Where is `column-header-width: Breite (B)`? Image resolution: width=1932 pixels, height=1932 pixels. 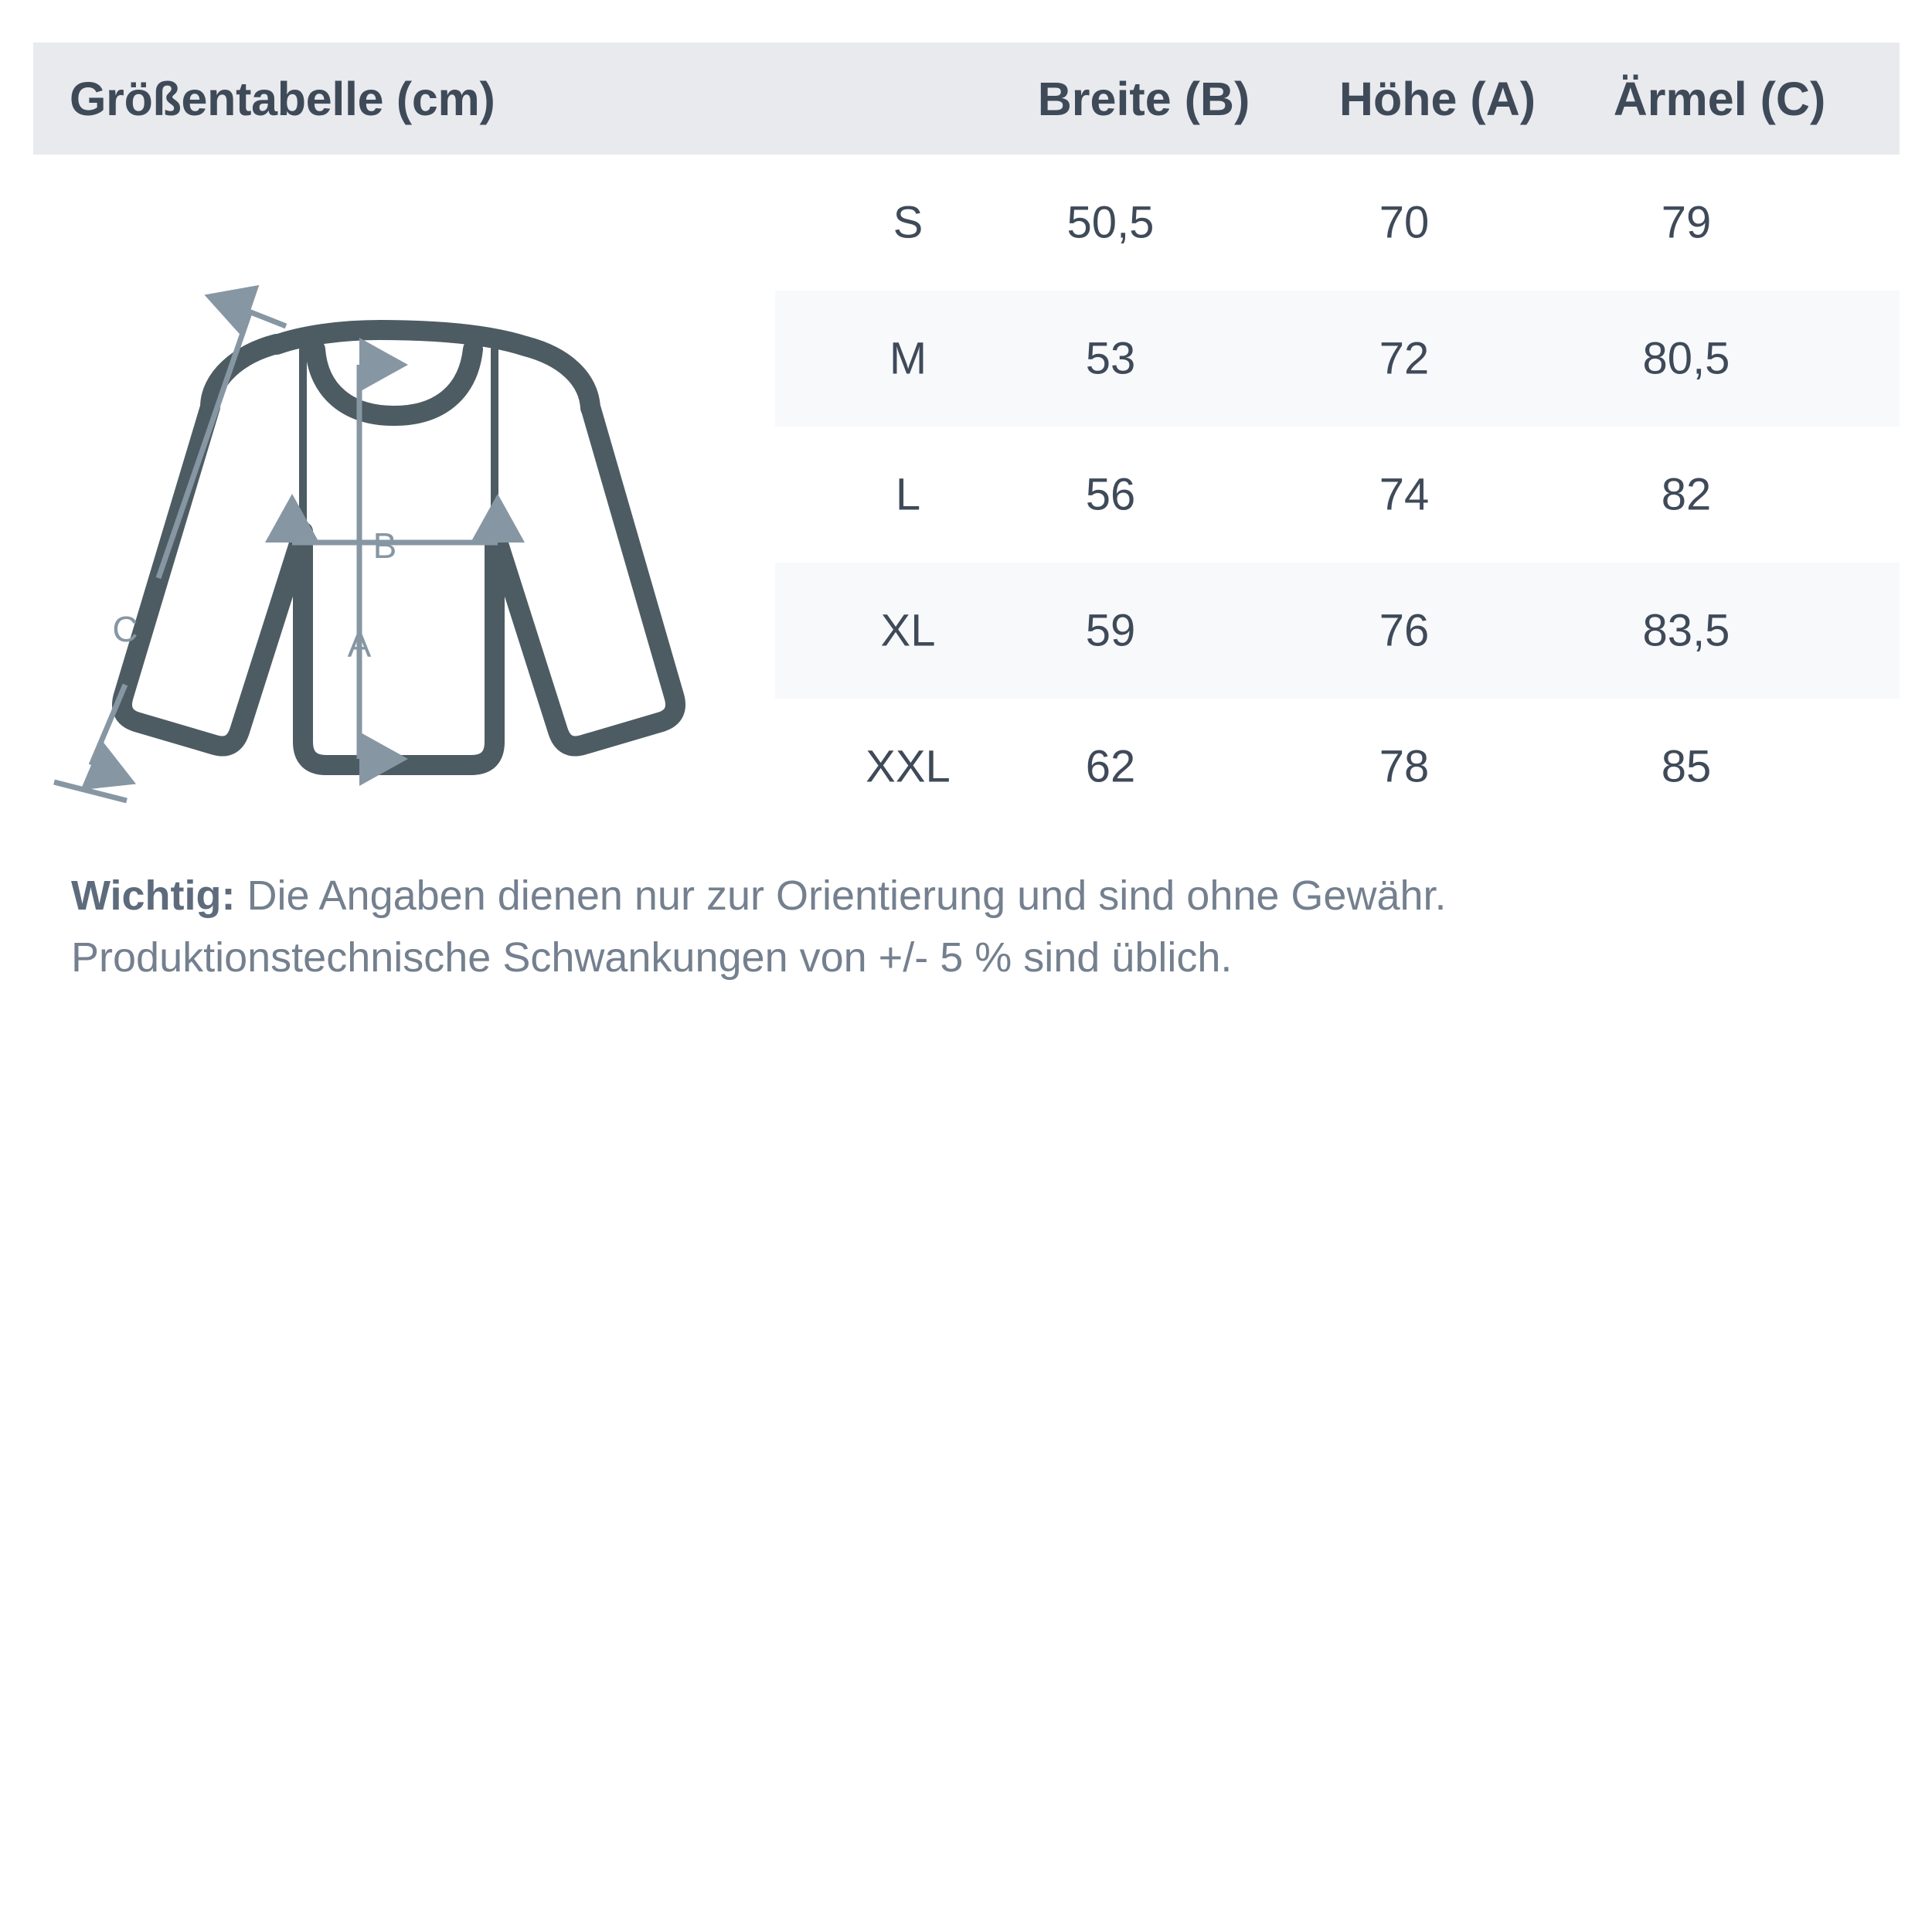 column-header-width: Breite (B) is located at coordinates (1143, 98).